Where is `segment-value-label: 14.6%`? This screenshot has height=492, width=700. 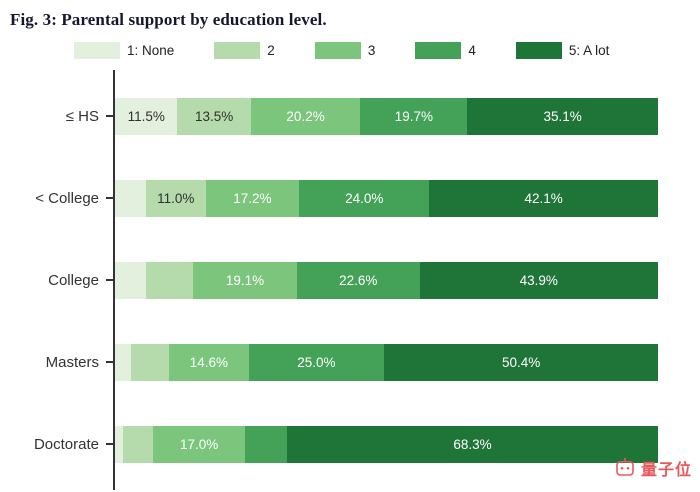
segment-value-label: 14.6% is located at coordinates (209, 362).